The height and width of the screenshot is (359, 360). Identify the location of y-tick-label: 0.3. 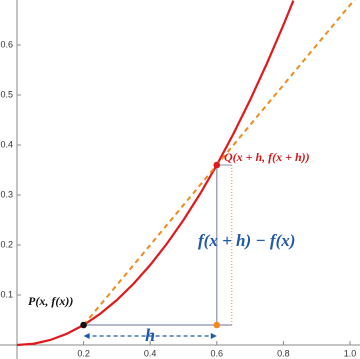
(6, 194).